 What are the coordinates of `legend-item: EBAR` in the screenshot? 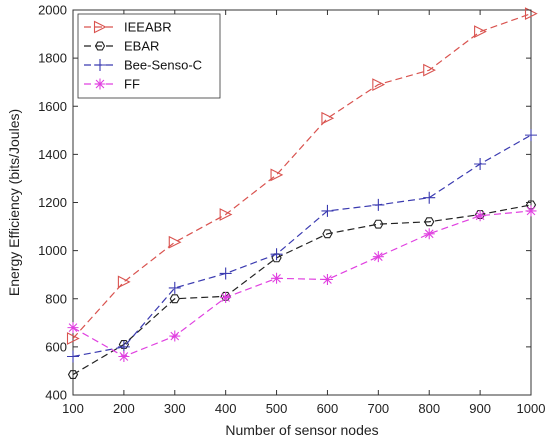 It's located at (121, 46).